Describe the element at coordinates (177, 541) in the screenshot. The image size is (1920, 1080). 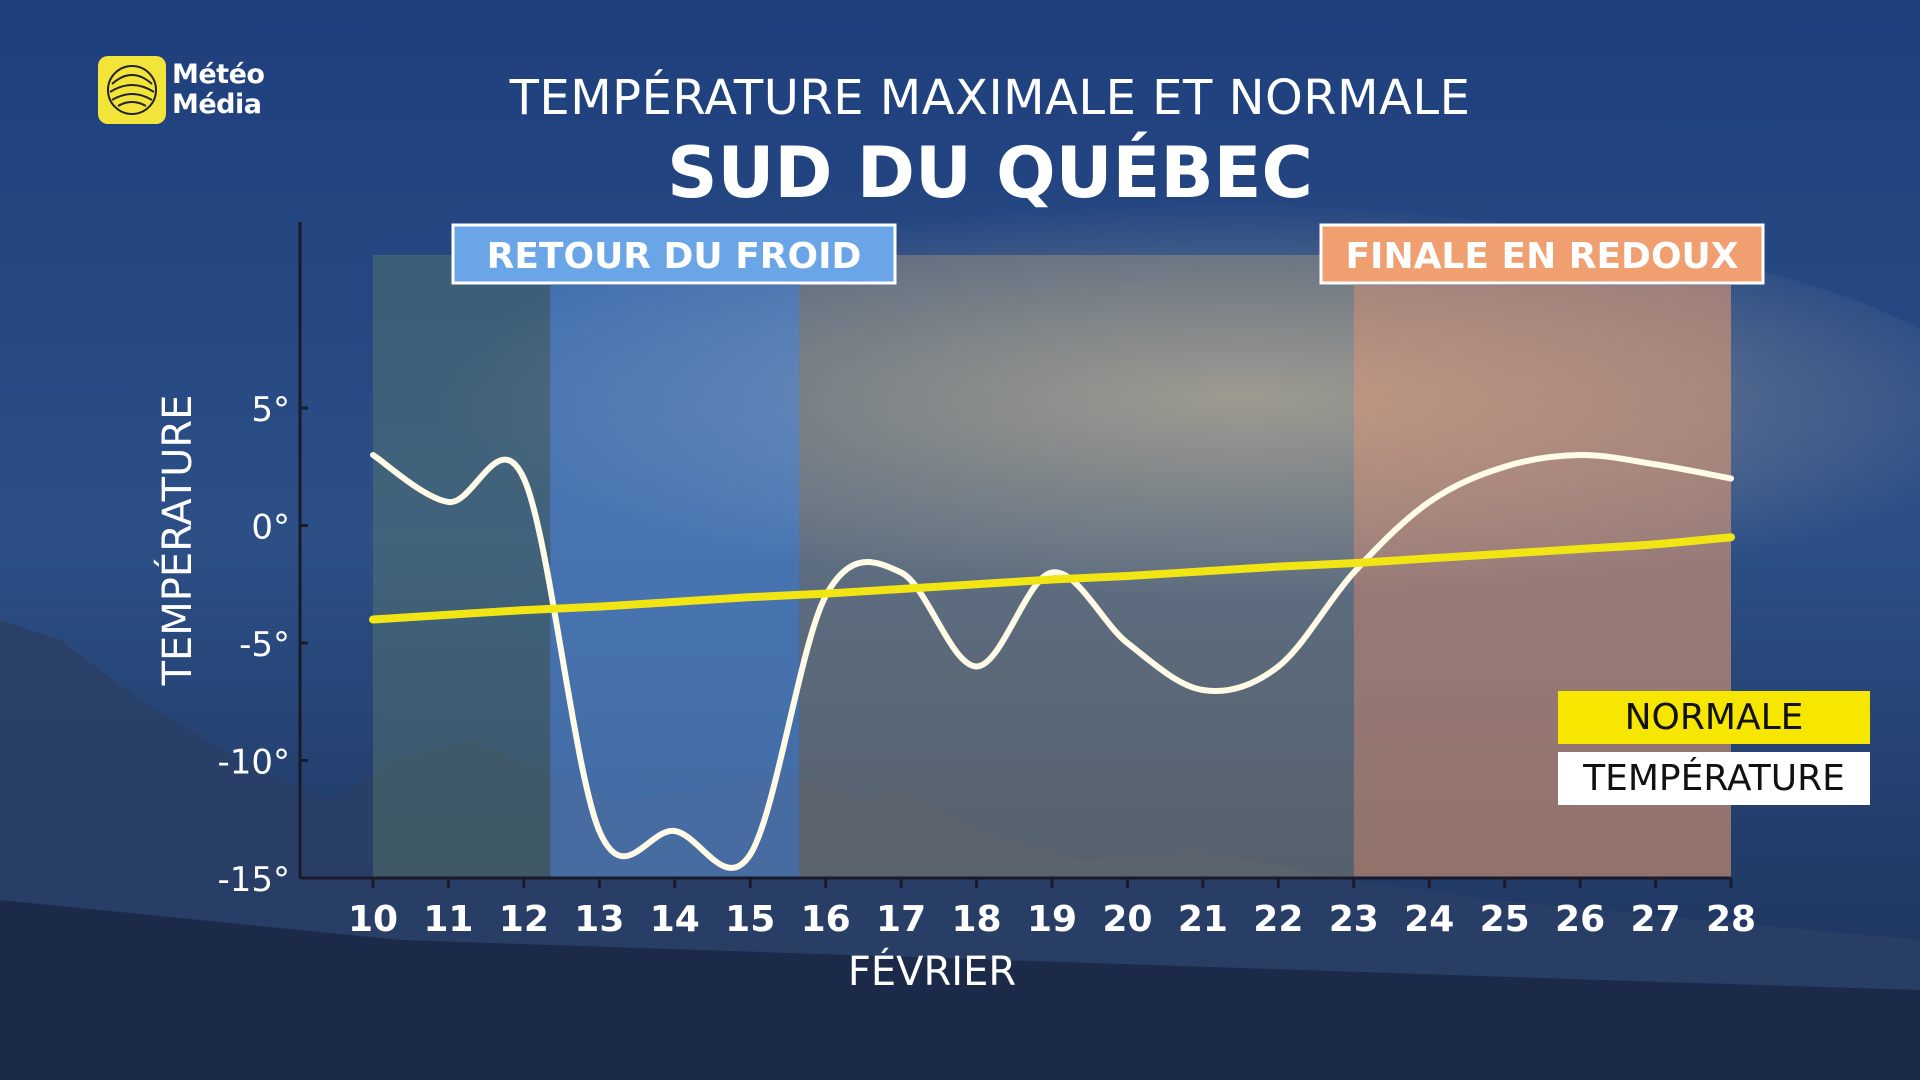
I see `y-axis-label: TEMPÉRATURE` at that location.